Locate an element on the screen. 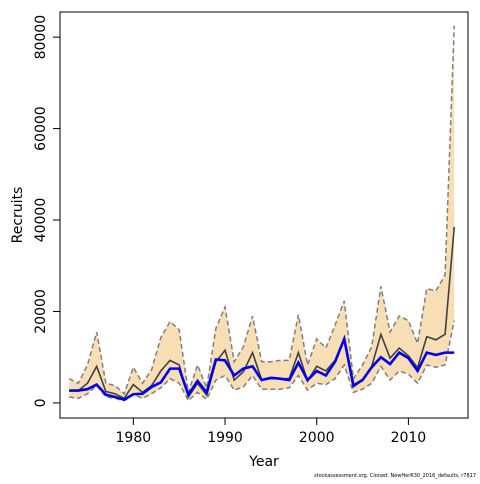 This screenshot has width=480, height=484. y-tick-label: 60000 is located at coordinates (41, 128).